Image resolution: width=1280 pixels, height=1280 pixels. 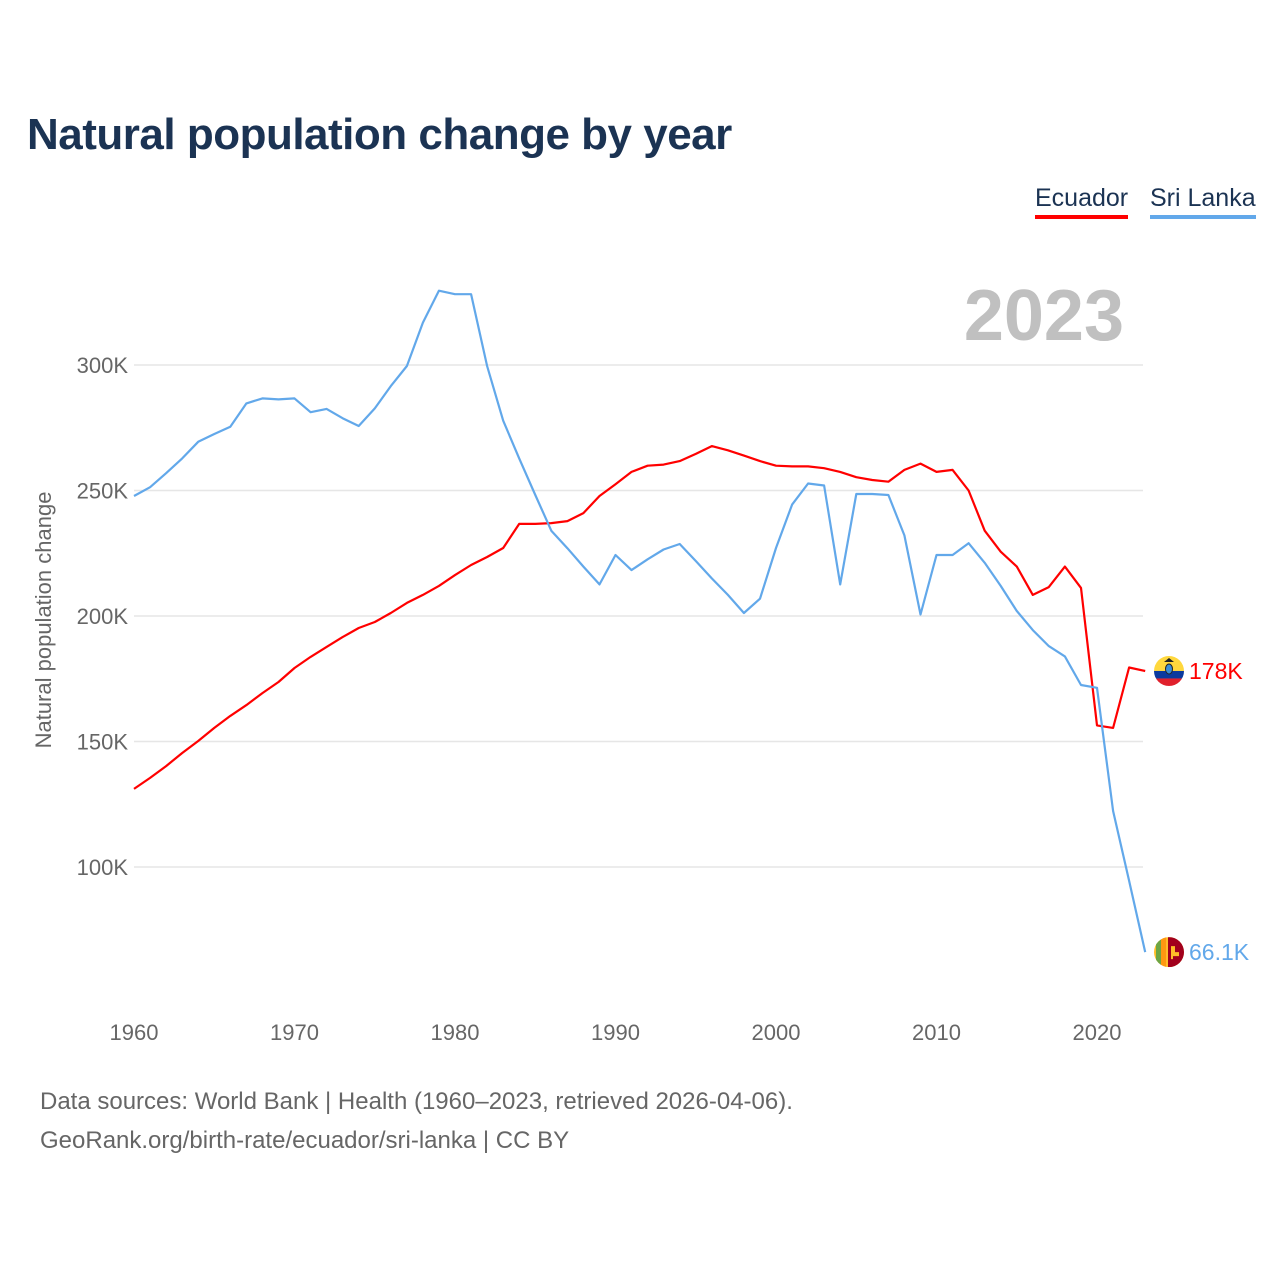 What do you see at coordinates (1082, 201) in the screenshot?
I see `legend-item-ecuador: Ecuador` at bounding box center [1082, 201].